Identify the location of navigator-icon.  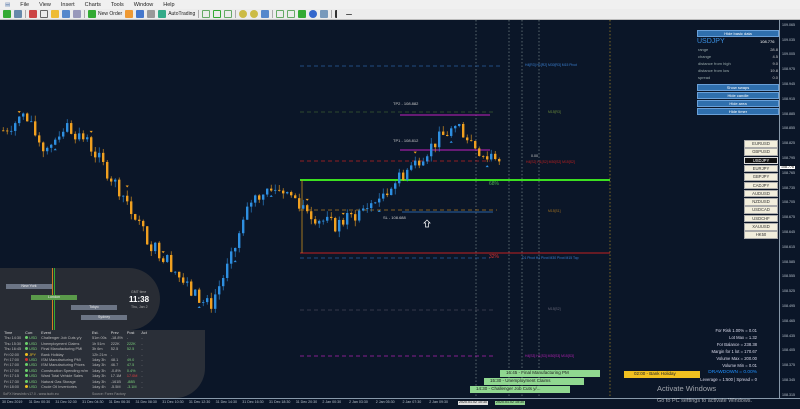
(55, 14).